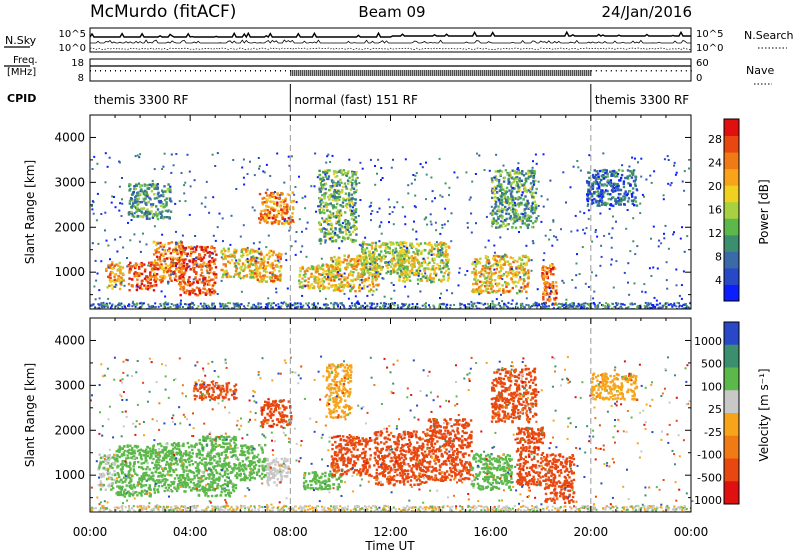  I want to click on search-noise-trace, so click(390, 41).